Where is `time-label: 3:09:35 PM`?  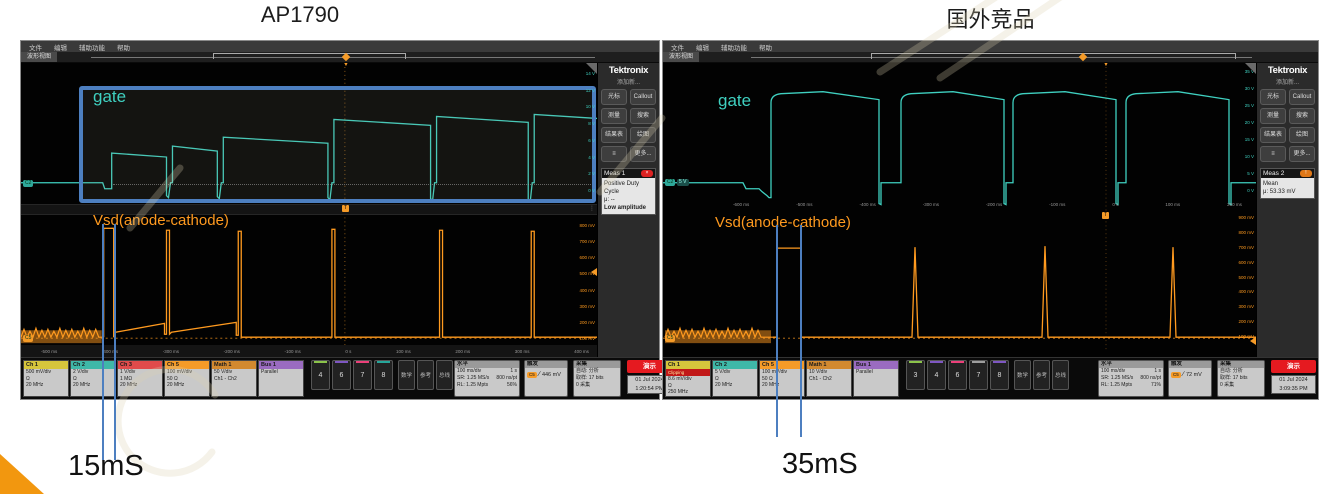 time-label: 3:09:35 PM is located at coordinates (1293, 388).